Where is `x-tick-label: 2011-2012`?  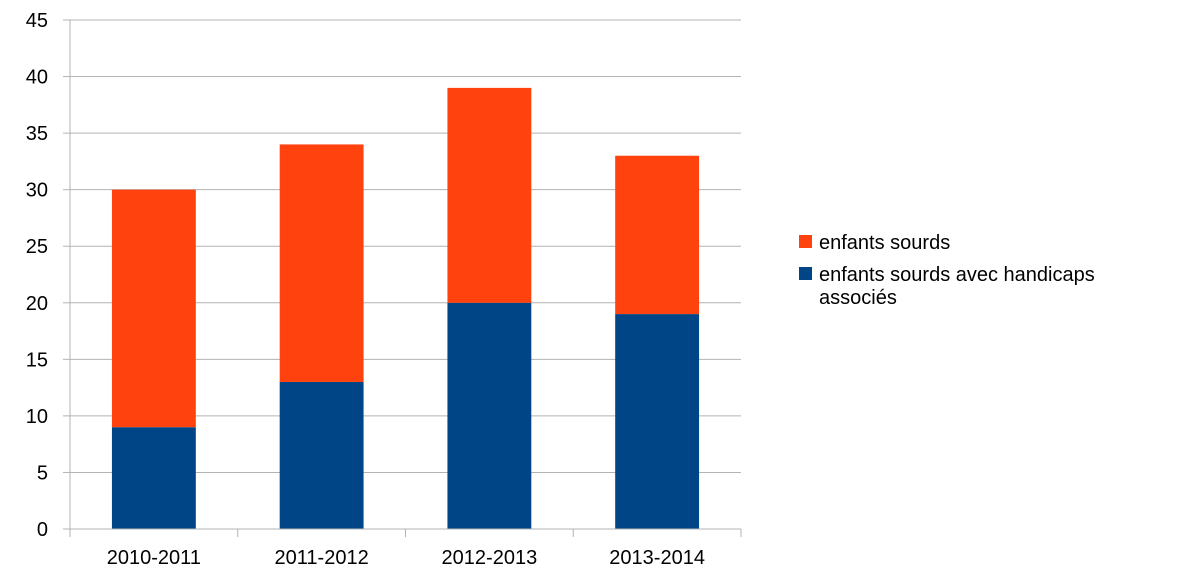
x-tick-label: 2011-2012 is located at coordinates (322, 558).